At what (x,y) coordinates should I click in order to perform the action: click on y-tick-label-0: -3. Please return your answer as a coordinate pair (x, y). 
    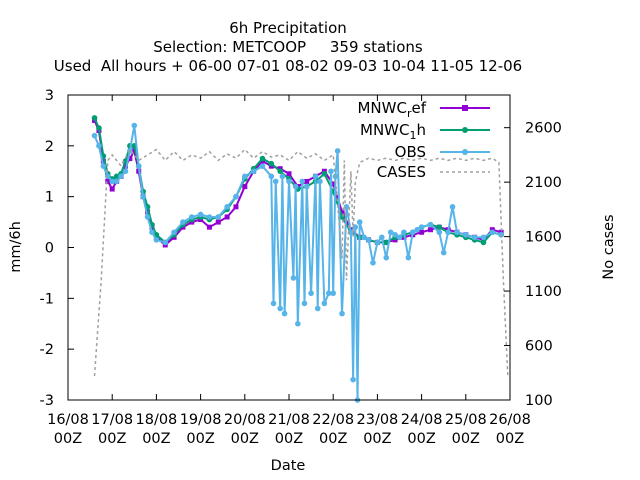
    Looking at the image, I should click on (47, 401).